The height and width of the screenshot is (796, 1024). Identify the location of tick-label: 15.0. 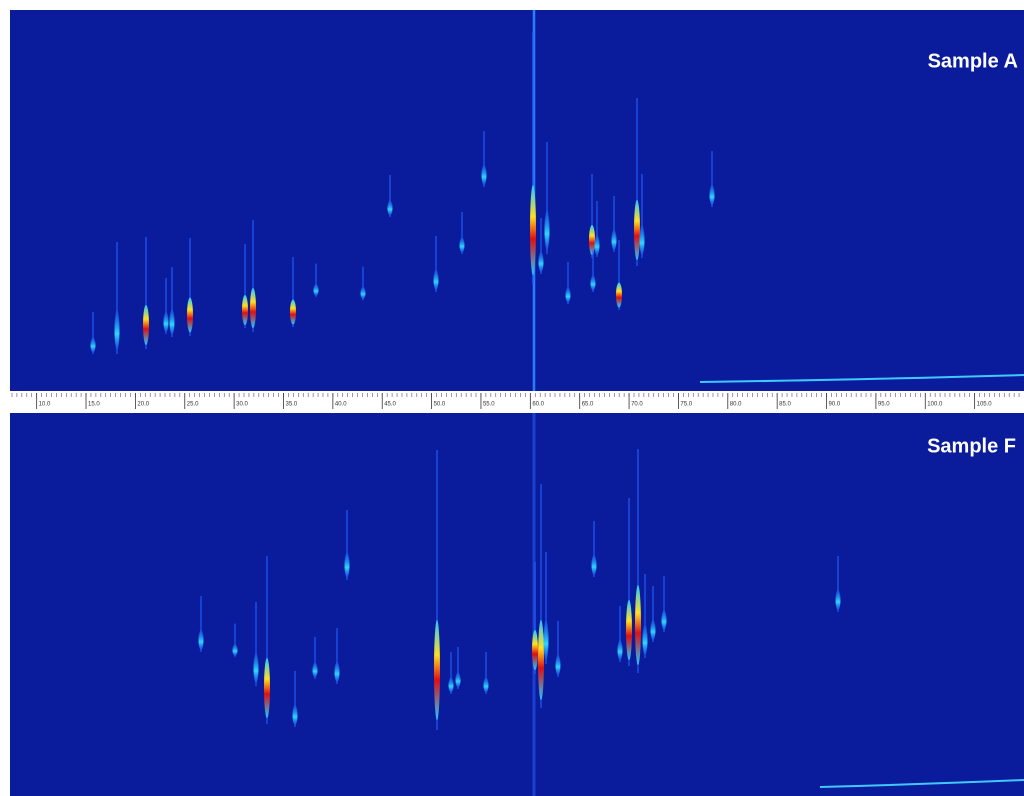
(94, 405).